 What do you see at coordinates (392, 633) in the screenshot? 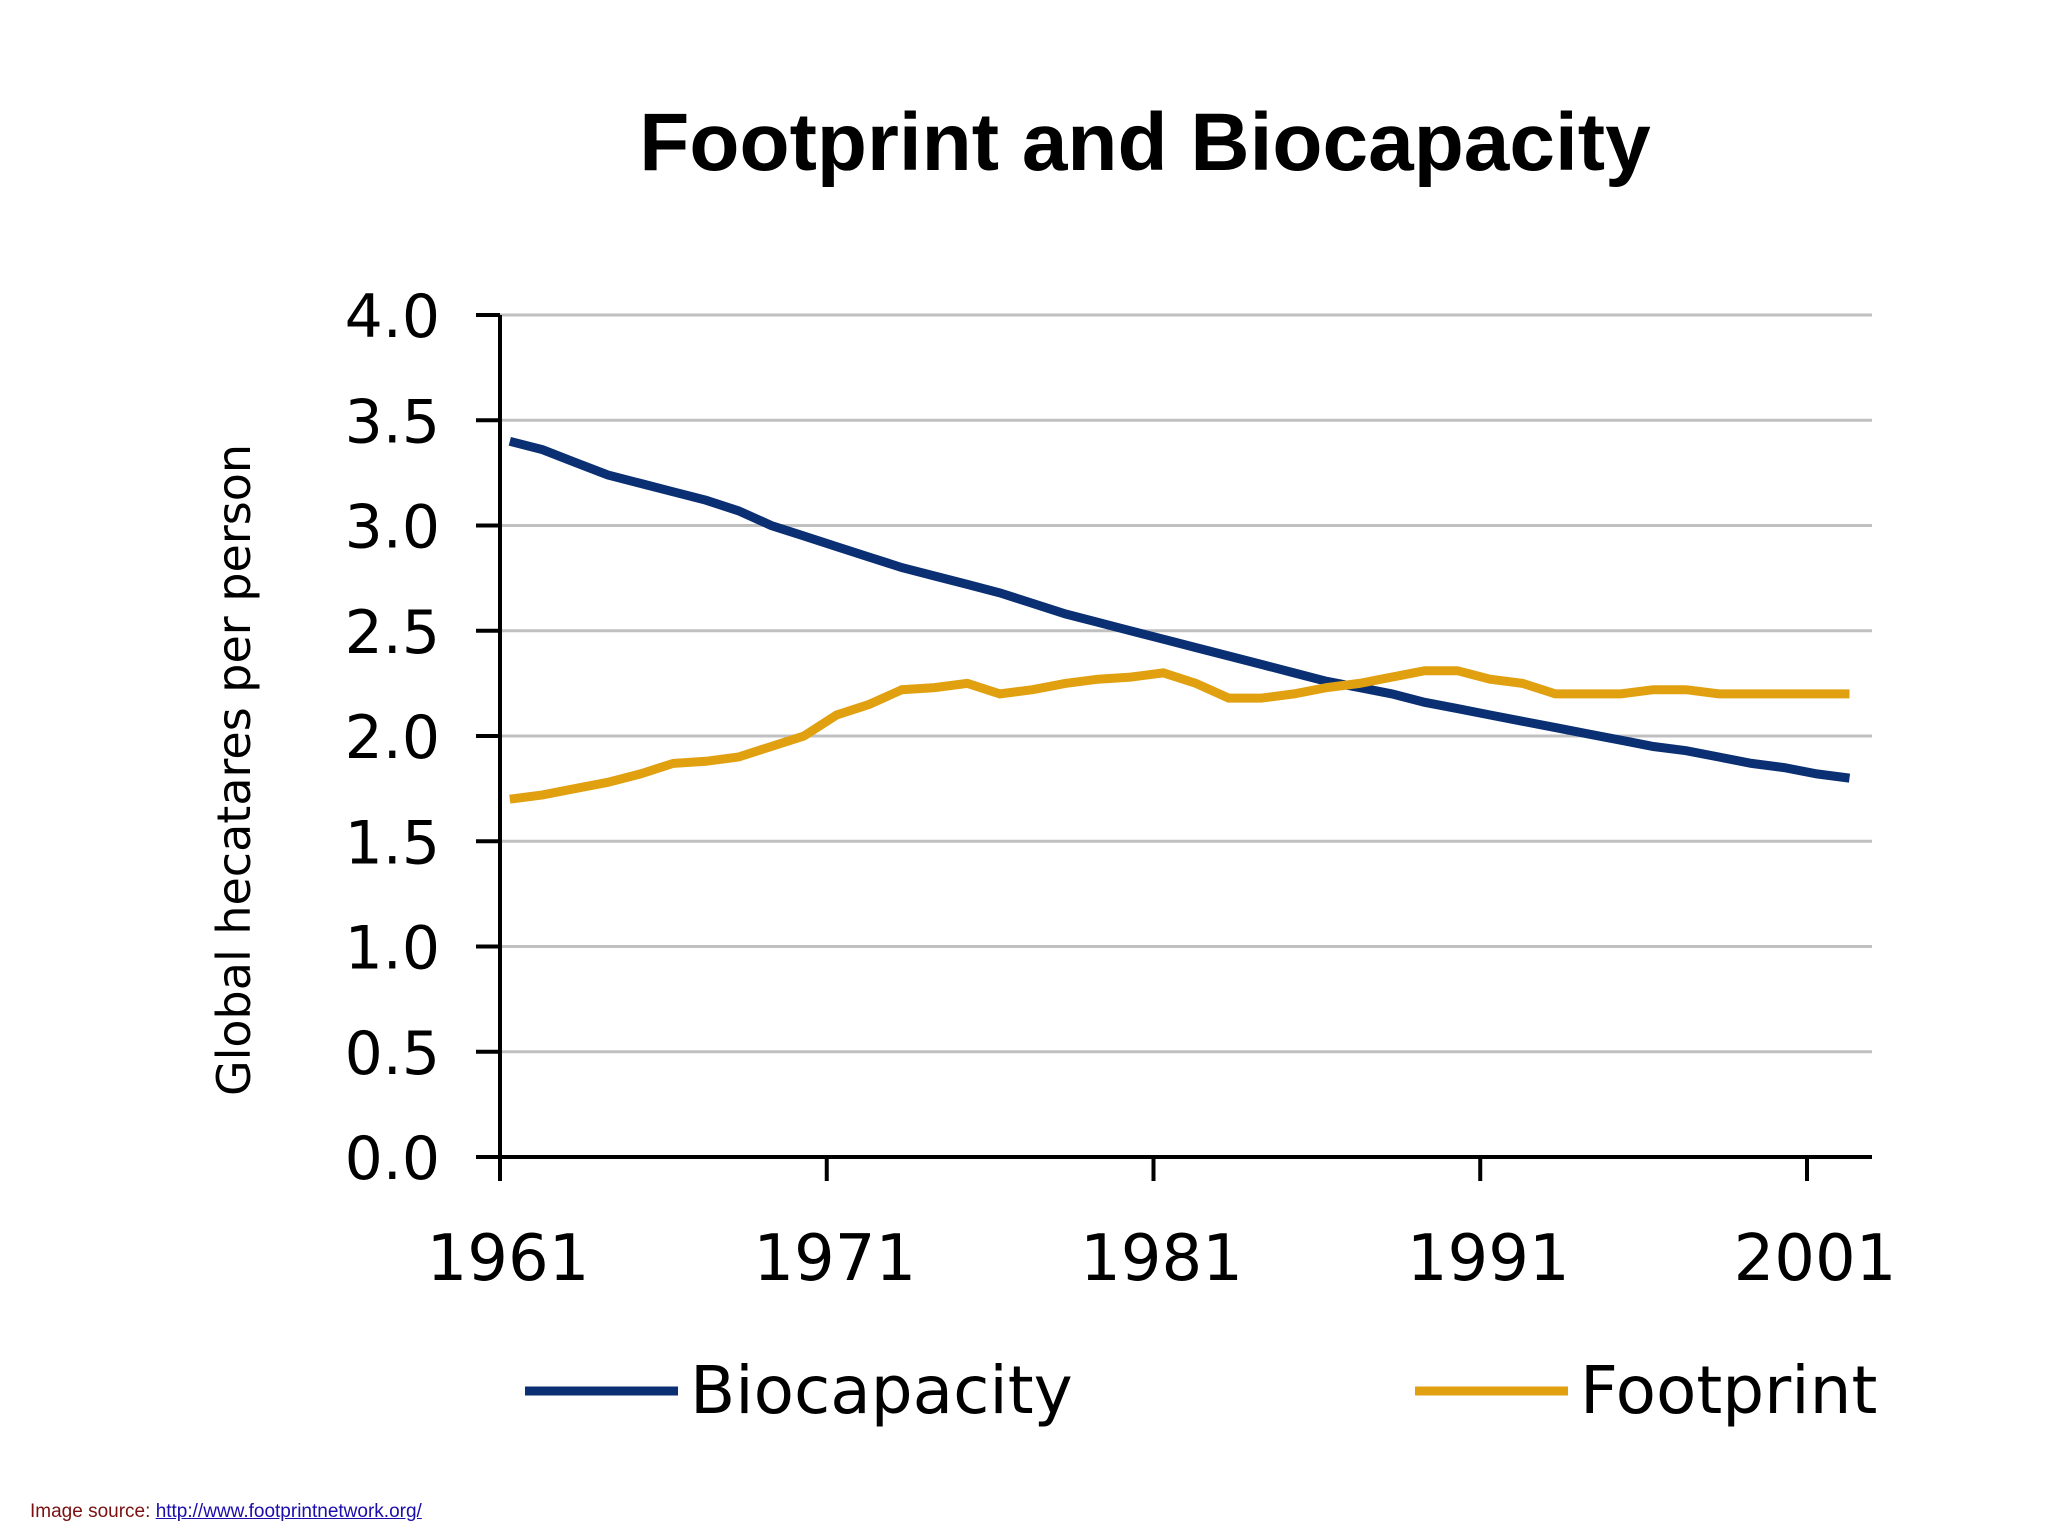
I see `y-tick-label: 2.5` at bounding box center [392, 633].